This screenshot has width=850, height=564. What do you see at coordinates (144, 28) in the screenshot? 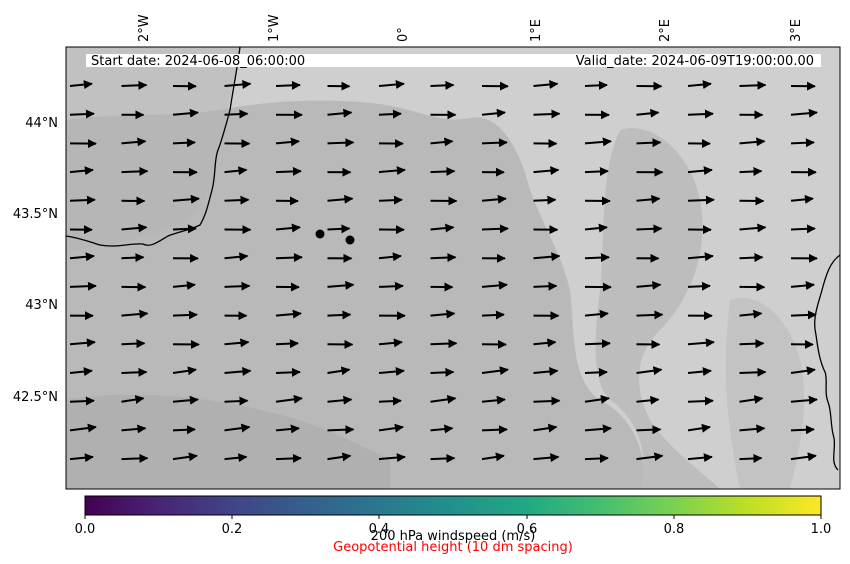
I see `lon-label: 2°W` at bounding box center [144, 28].